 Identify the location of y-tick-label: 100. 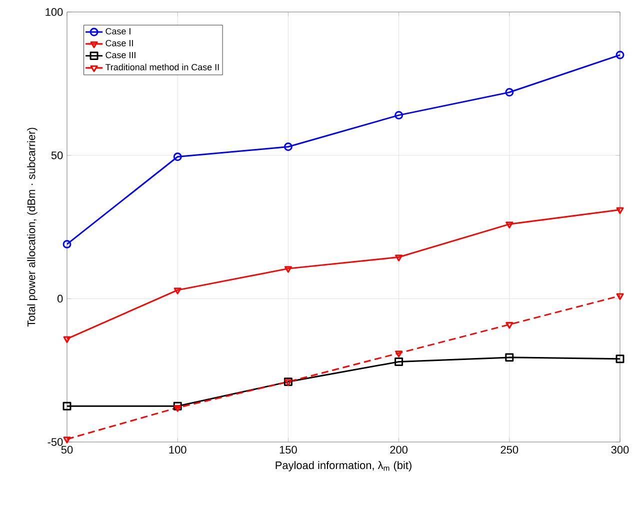
(54, 12).